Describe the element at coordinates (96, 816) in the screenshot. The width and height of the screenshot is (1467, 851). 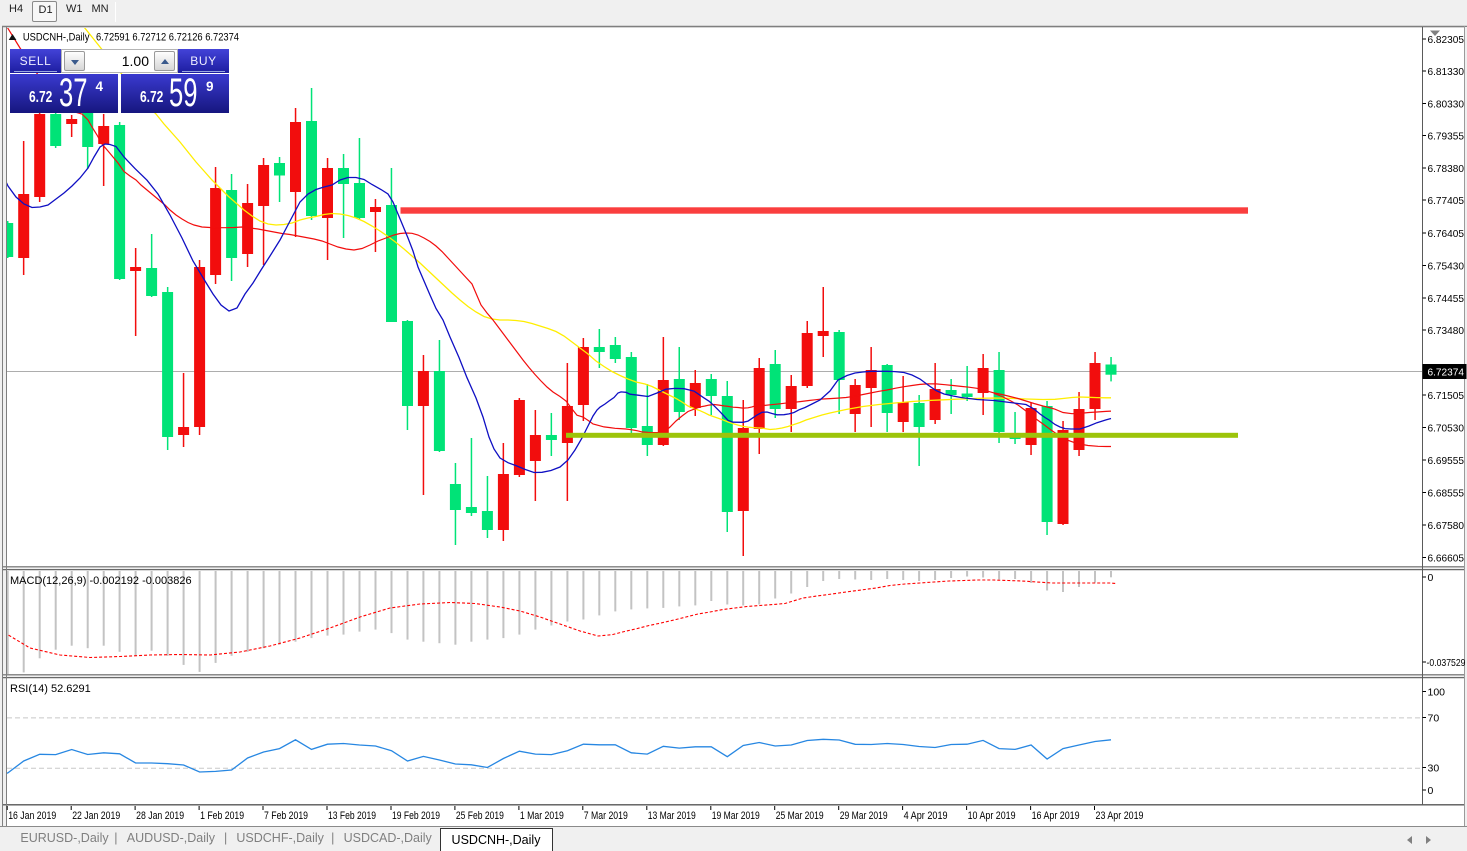
I see `svg-text: 22 Jan 2019` at that location.